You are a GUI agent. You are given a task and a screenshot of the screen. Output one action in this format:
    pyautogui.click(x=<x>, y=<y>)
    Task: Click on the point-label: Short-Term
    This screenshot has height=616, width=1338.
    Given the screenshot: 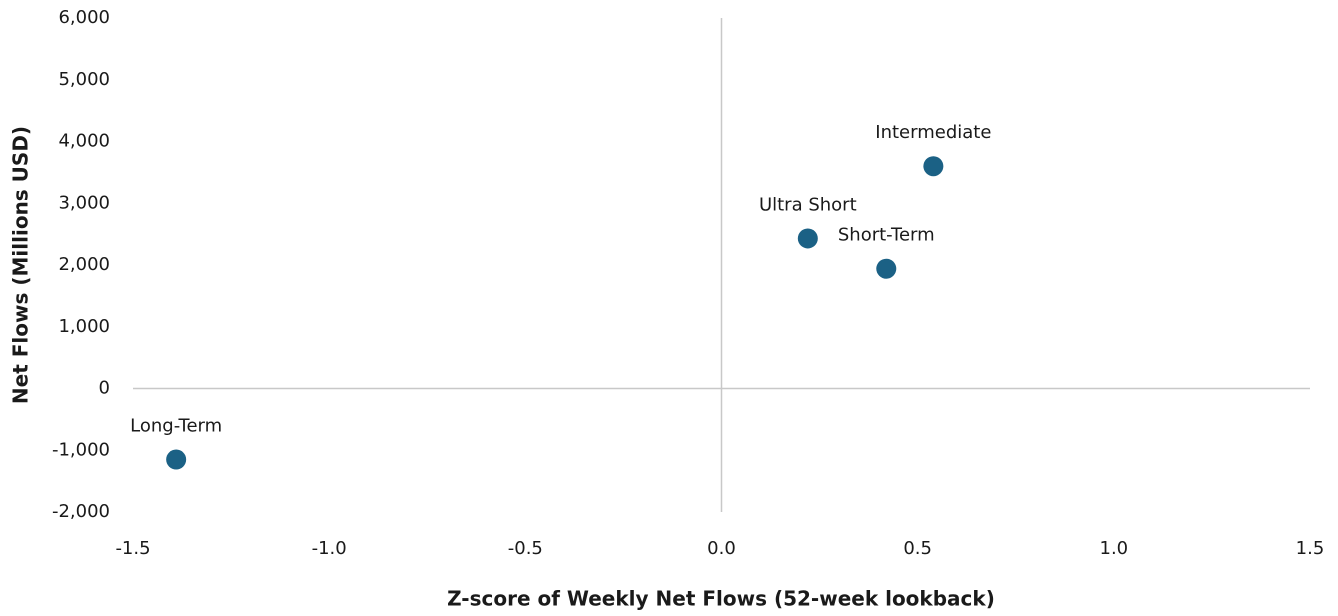 What is the action you would take?
    pyautogui.click(x=886, y=235)
    